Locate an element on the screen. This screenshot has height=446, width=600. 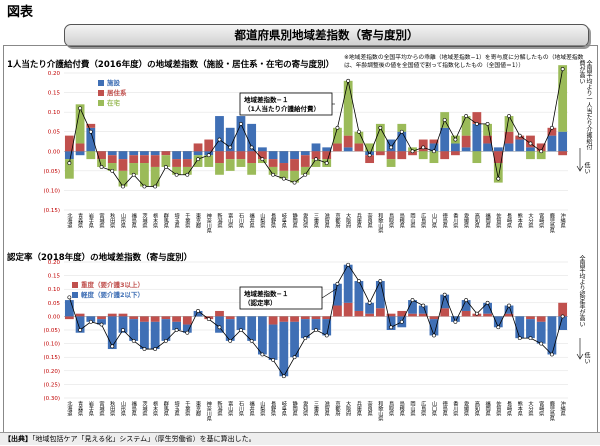
chart0-category-label: 東京都 is located at coordinates (198, 221).